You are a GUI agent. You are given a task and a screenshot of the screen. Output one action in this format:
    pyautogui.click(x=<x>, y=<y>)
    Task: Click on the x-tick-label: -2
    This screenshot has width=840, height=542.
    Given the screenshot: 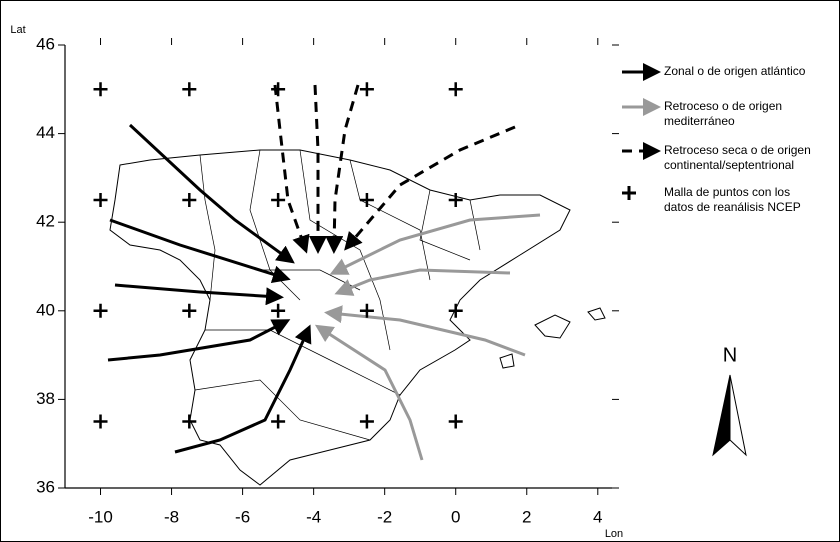 What is the action you would take?
    pyautogui.click(x=384, y=516)
    